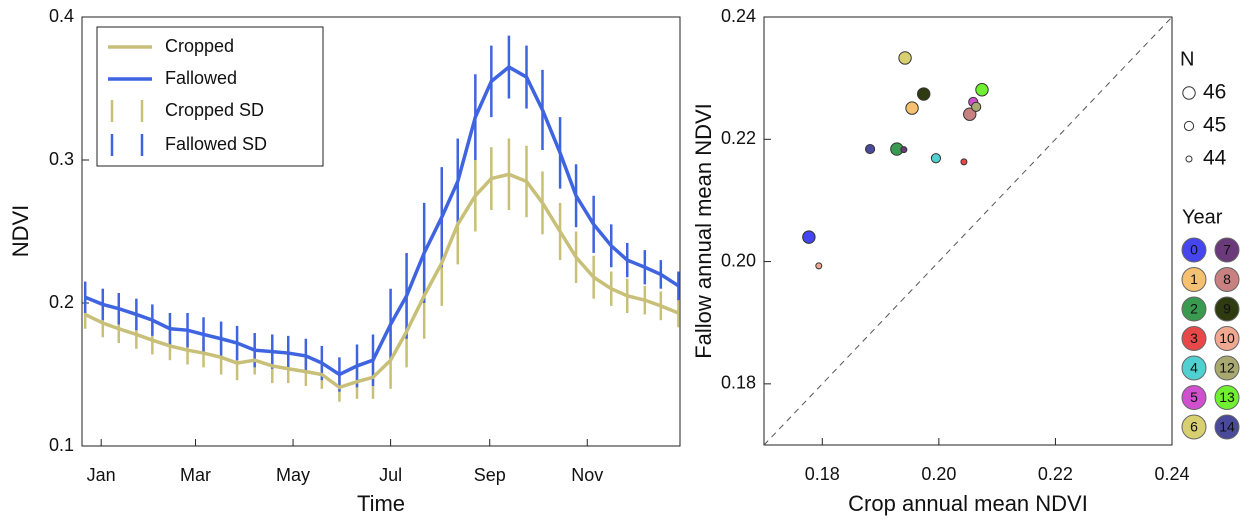 Image resolution: width=1243 pixels, height=520 pixels. Describe the element at coordinates (195, 475) in the screenshot. I see `x-tick-label: Mar` at that location.